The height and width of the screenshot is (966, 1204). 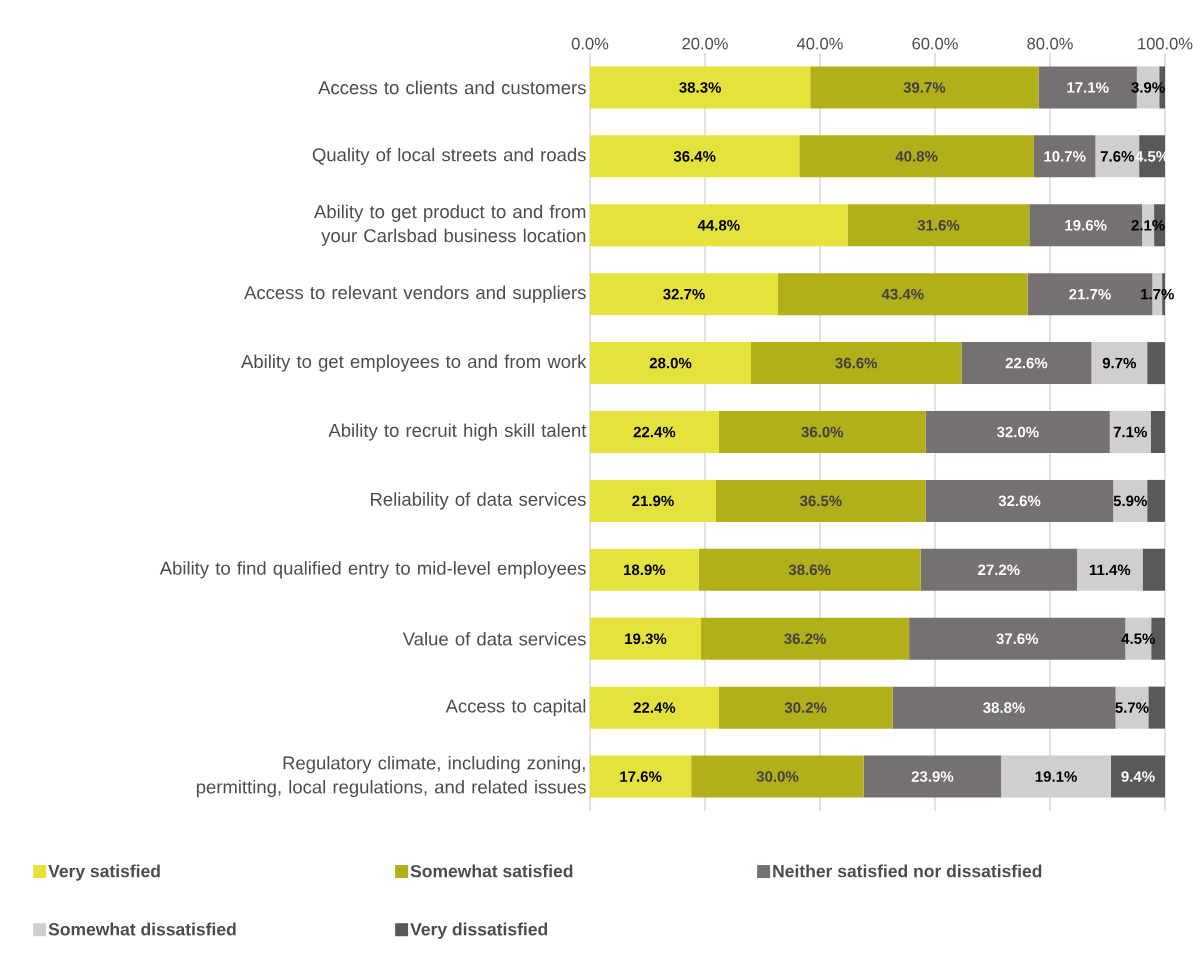 What do you see at coordinates (452, 87) in the screenshot?
I see `y-tick-label: Access to clients and customers` at bounding box center [452, 87].